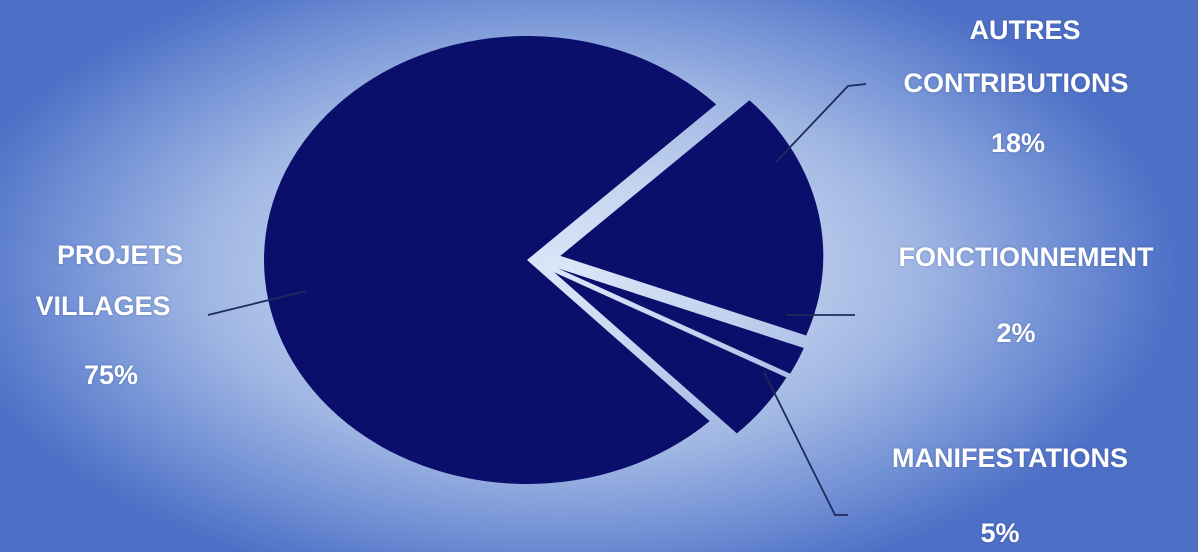 The width and height of the screenshot is (1198, 552). Describe the element at coordinates (805, 443) in the screenshot. I see `leader-manifestations` at that location.